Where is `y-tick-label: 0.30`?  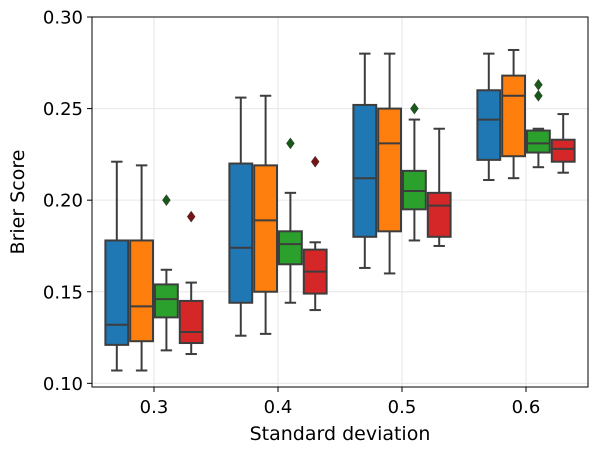 y-tick-label: 0.30 is located at coordinates (63, 18).